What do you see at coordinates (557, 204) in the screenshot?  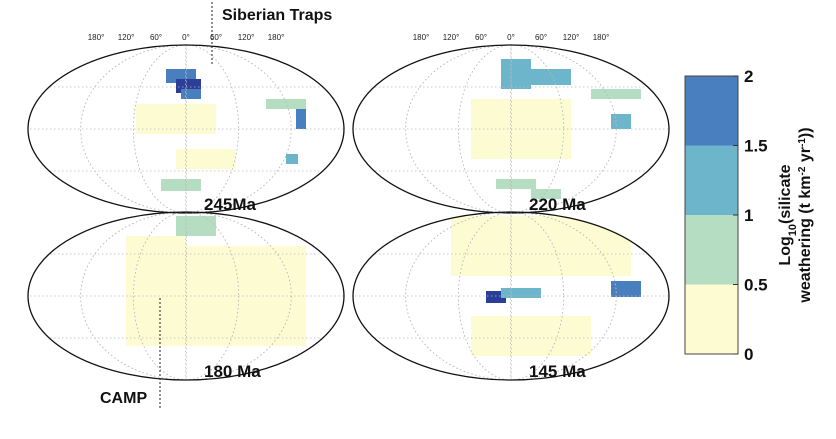 I see `panel-label: 220 Ma` at bounding box center [557, 204].